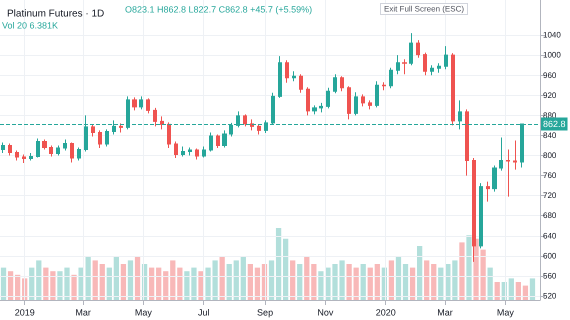 This screenshot has height=320, width=570. I want to click on x-tick-label: 2019, so click(24, 313).